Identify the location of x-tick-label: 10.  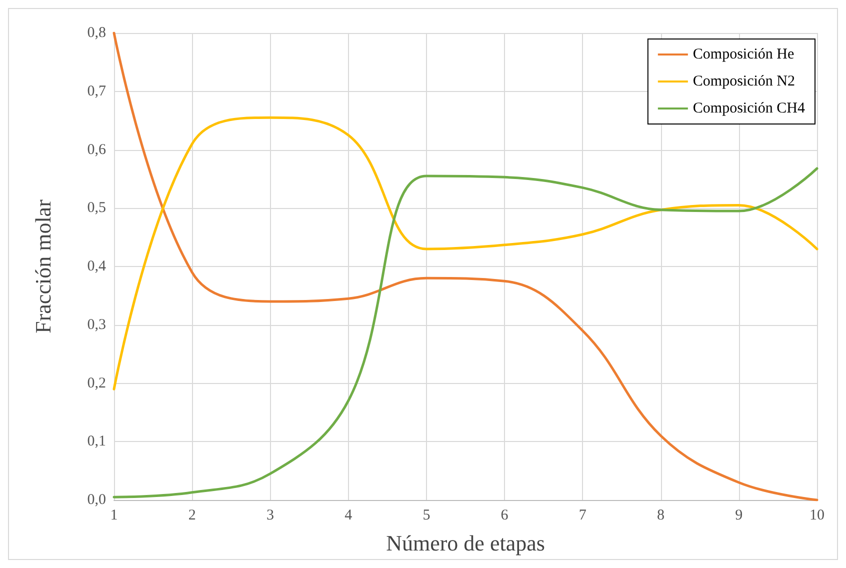
(817, 516).